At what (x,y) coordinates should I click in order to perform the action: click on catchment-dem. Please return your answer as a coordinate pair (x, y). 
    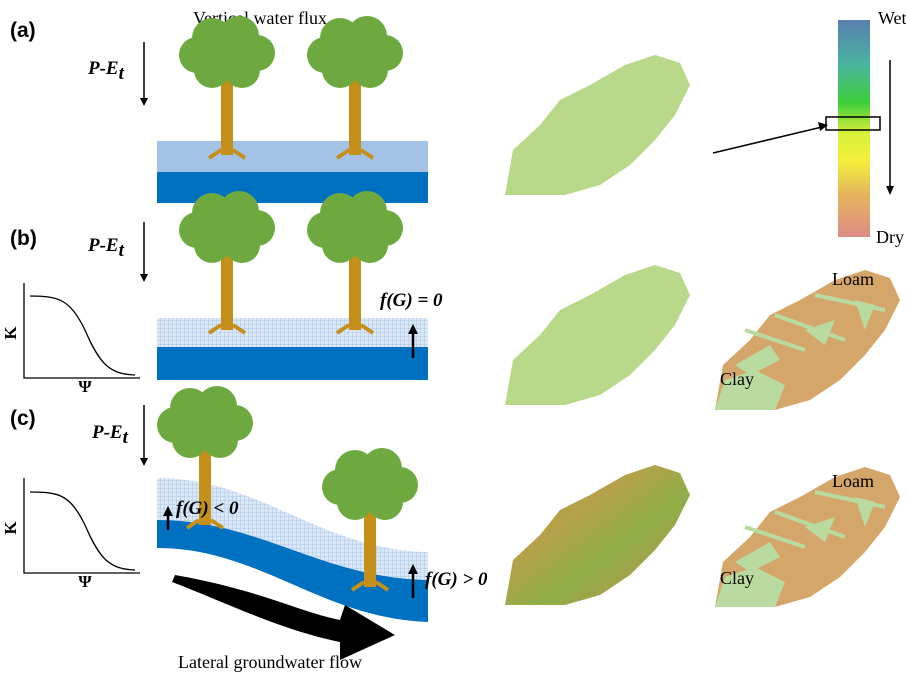
    Looking at the image, I should click on (597, 535).